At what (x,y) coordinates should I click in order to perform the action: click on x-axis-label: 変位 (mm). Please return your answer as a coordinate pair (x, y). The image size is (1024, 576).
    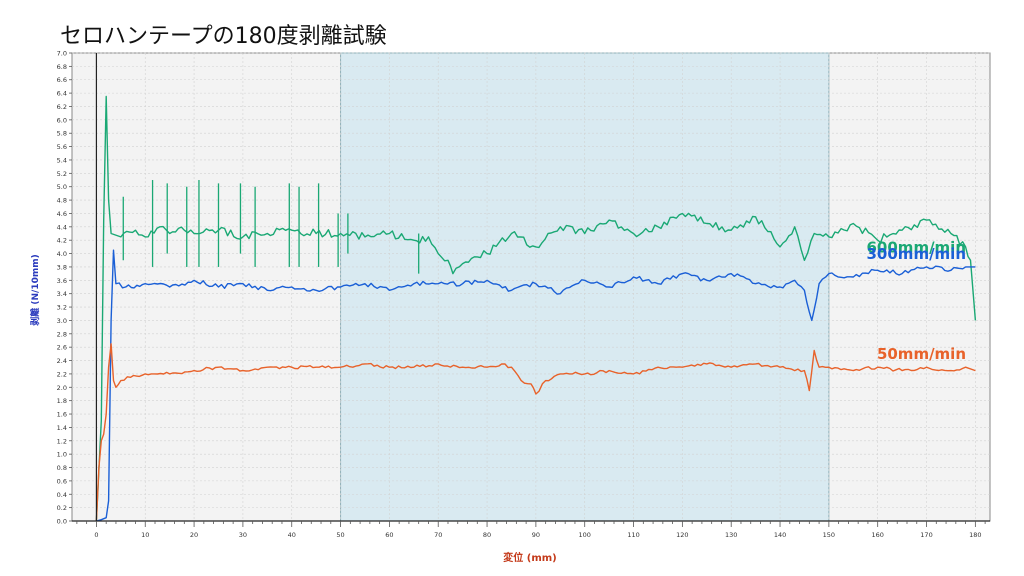
    Looking at the image, I should click on (529, 557).